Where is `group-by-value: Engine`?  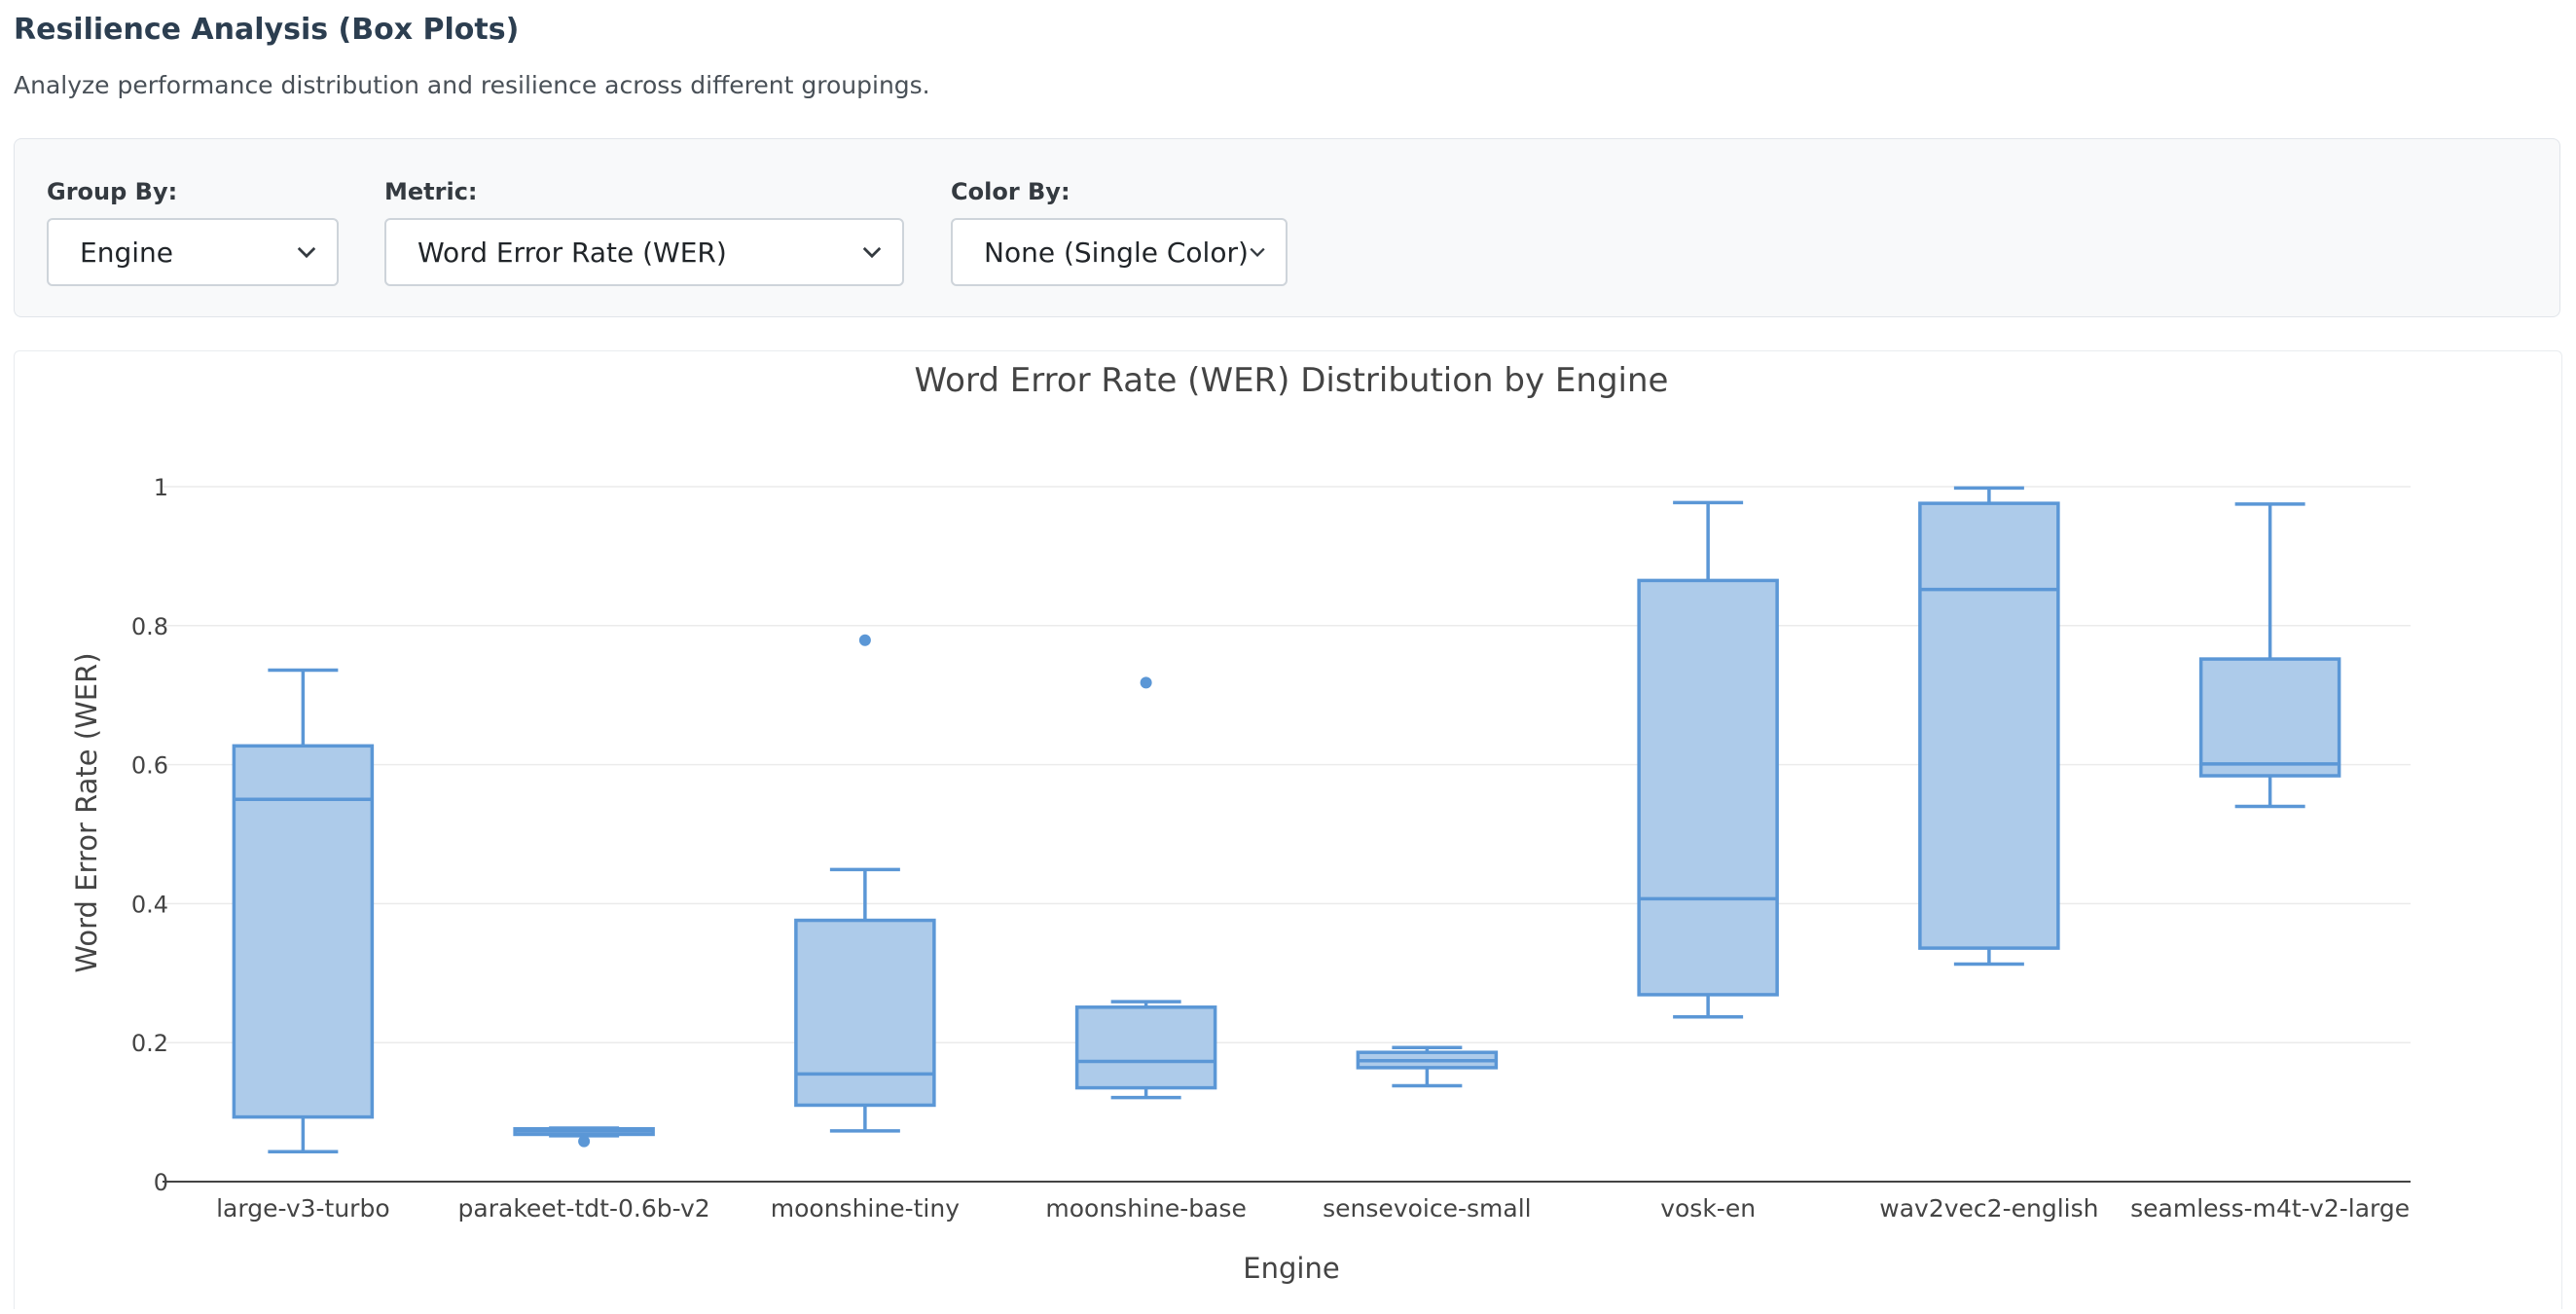 group-by-value: Engine is located at coordinates (126, 253).